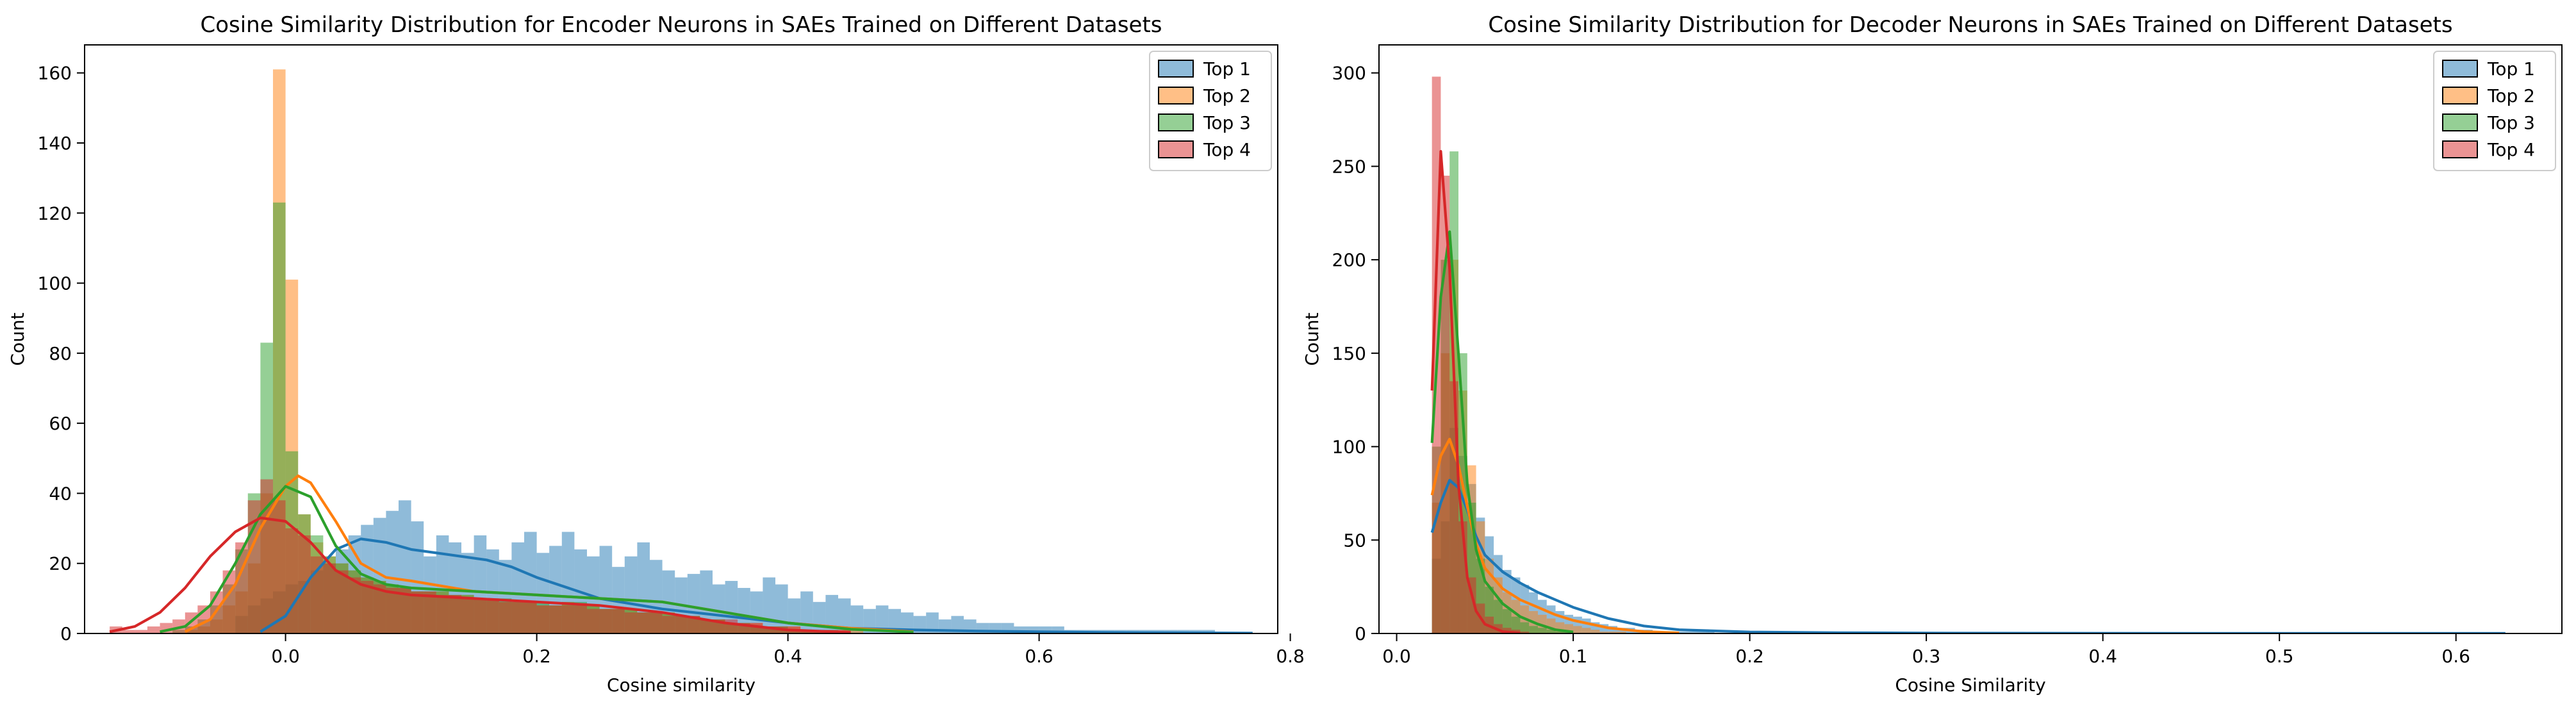 The height and width of the screenshot is (704, 2576). What do you see at coordinates (2279, 656) in the screenshot?
I see `x-tick-label: 0.5` at bounding box center [2279, 656].